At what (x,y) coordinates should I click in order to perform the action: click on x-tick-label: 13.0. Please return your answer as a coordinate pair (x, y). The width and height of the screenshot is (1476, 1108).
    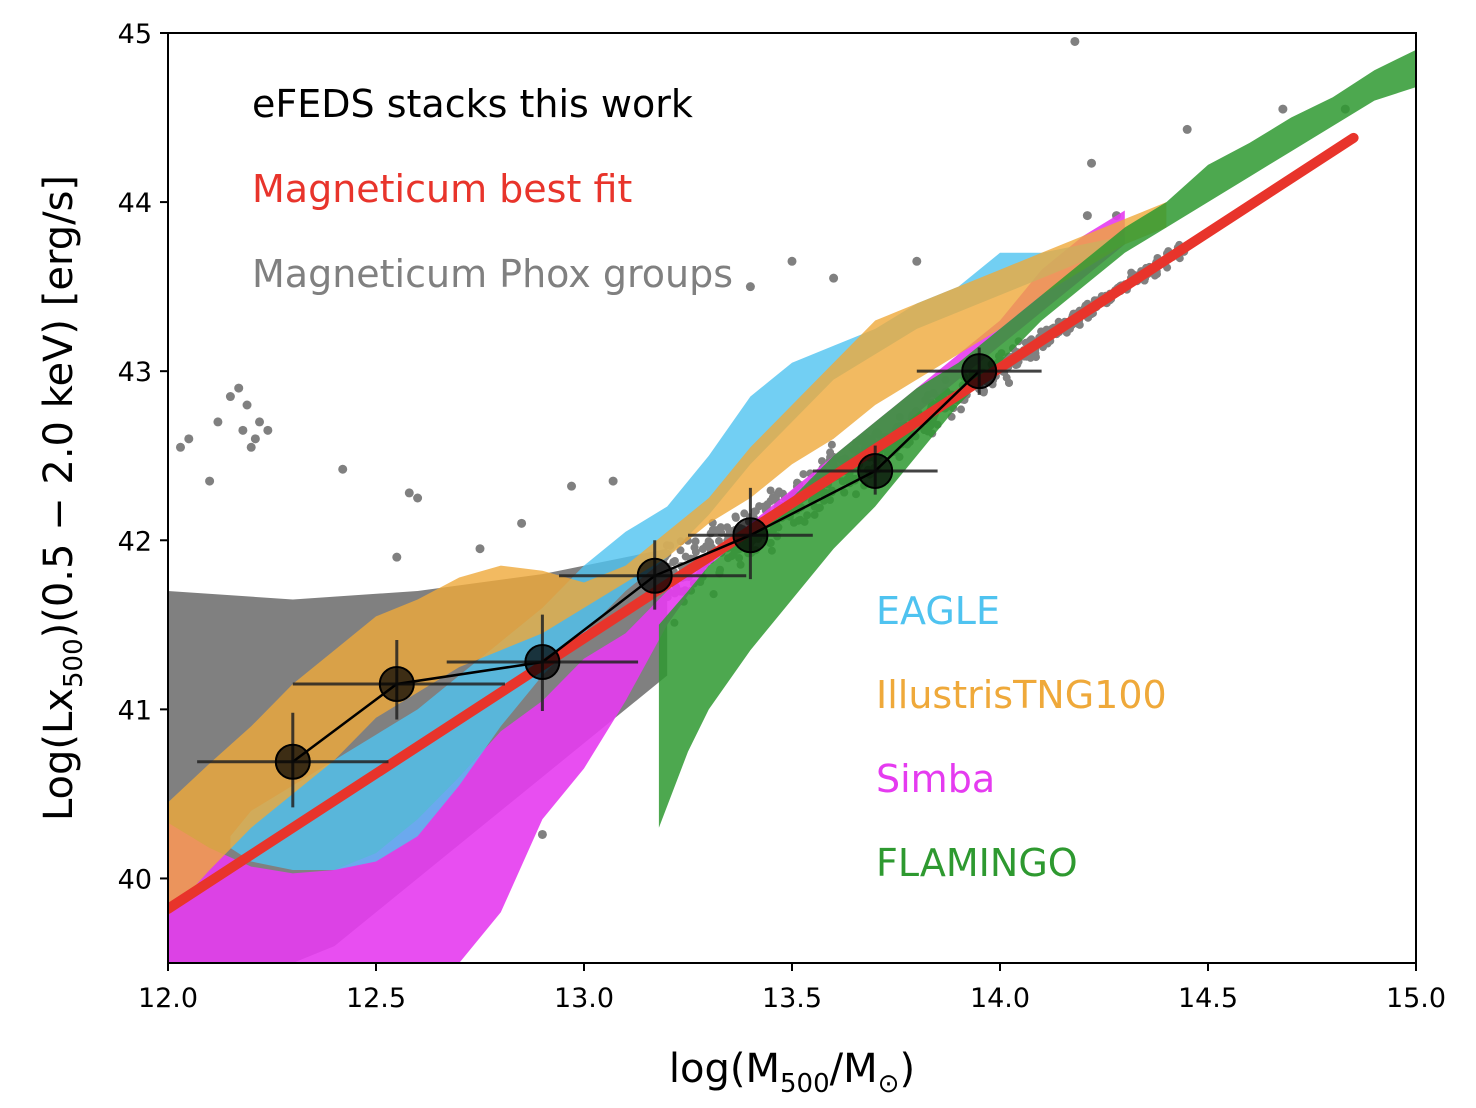
    Looking at the image, I should click on (584, 998).